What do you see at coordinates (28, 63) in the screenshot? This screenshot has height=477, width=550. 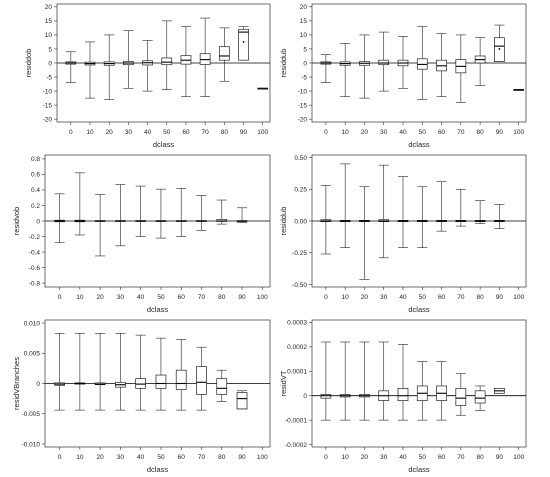 I see `y-axis-label: residdob` at bounding box center [28, 63].